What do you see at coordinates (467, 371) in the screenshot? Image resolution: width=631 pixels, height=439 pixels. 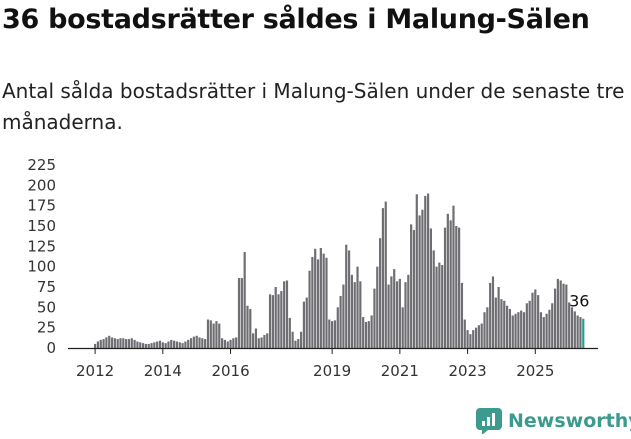 I see `x-tick-label: 2023` at bounding box center [467, 371].